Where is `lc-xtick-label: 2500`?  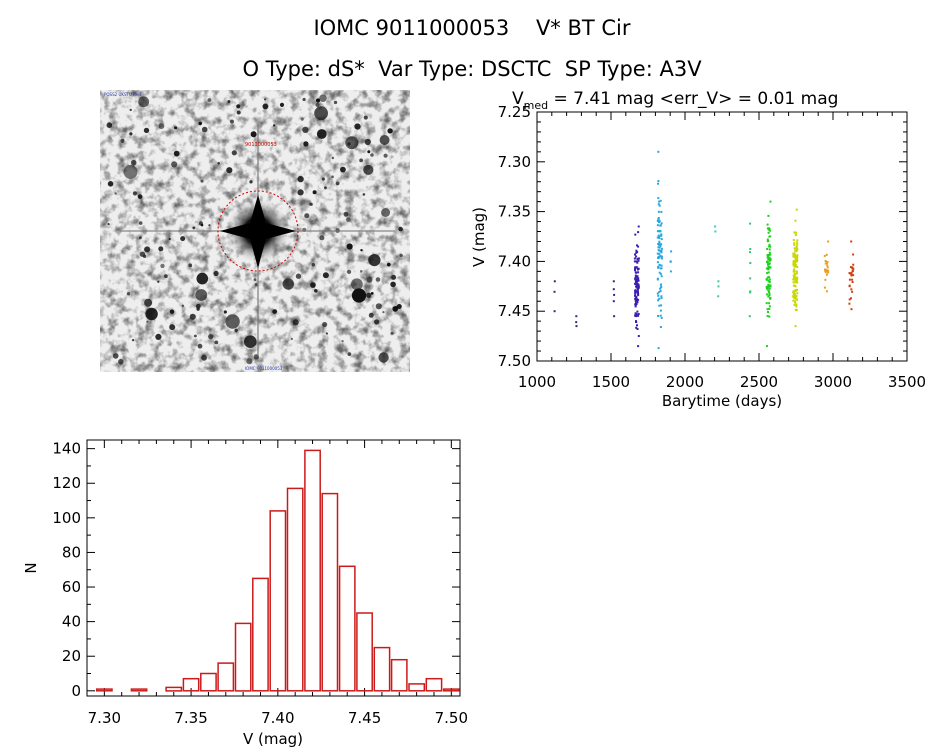
lc-xtick-label: 2500 is located at coordinates (759, 382).